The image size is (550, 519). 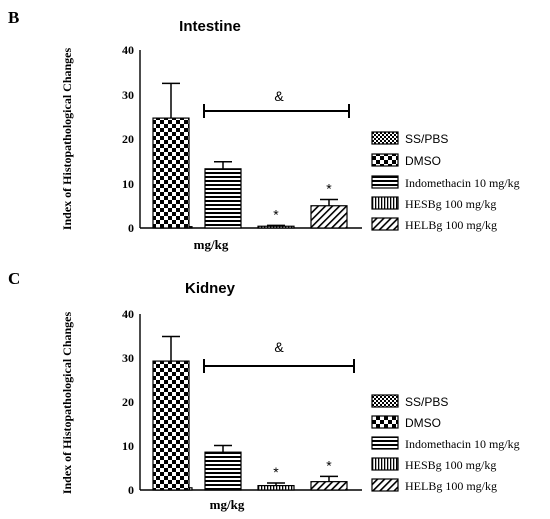 What do you see at coordinates (210, 288) in the screenshot?
I see `chart-title: Kidney` at bounding box center [210, 288].